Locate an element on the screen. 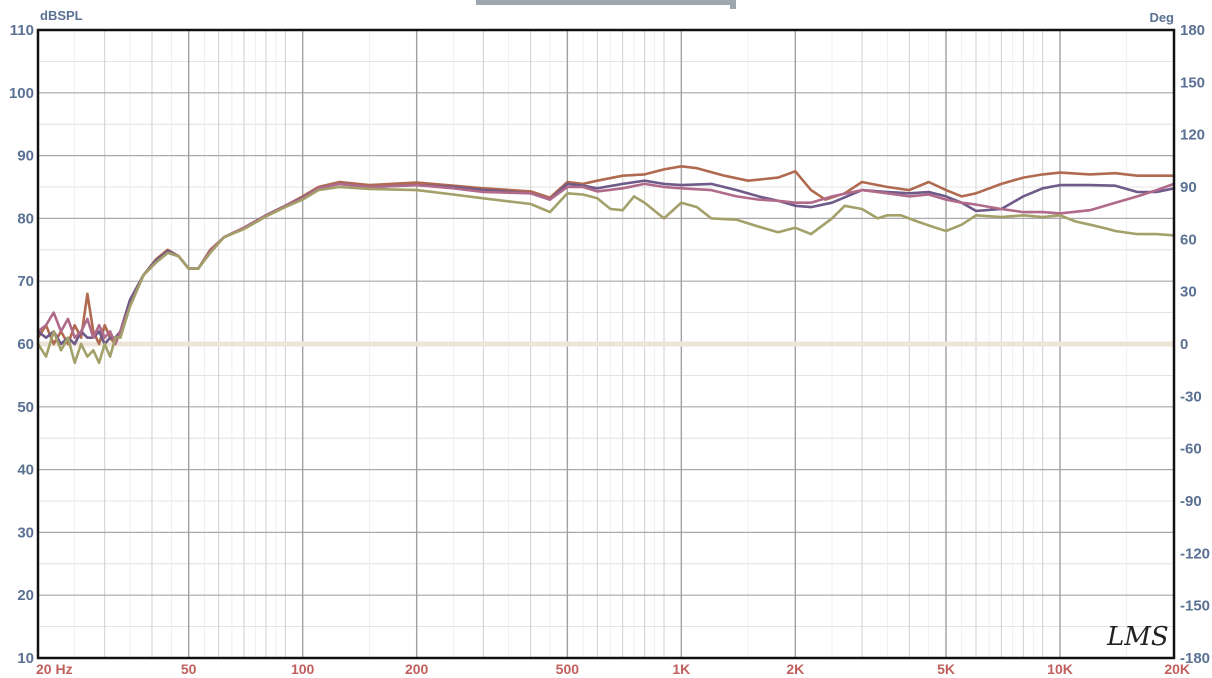  y2-tick-label: -30 is located at coordinates (1191, 396).